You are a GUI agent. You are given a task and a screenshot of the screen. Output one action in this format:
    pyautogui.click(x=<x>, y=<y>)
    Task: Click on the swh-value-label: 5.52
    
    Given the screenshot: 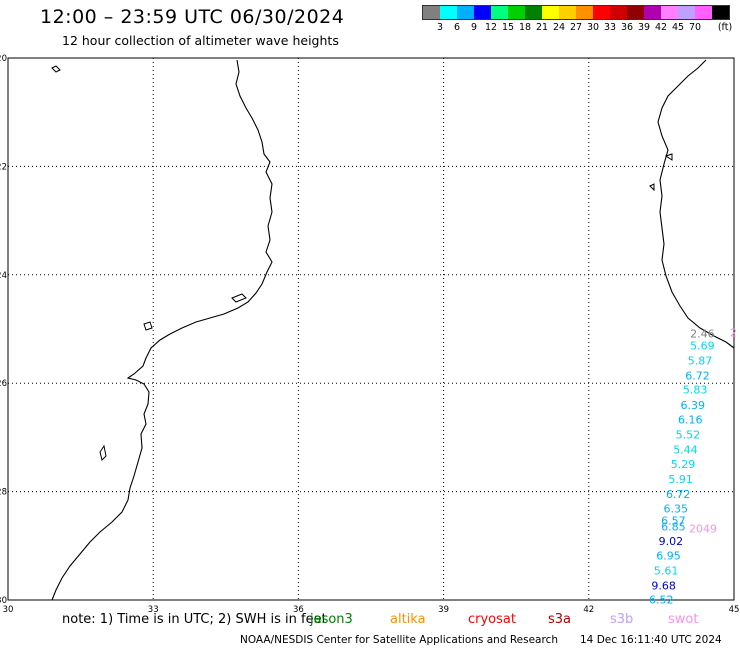 What is the action you would take?
    pyautogui.click(x=688, y=435)
    